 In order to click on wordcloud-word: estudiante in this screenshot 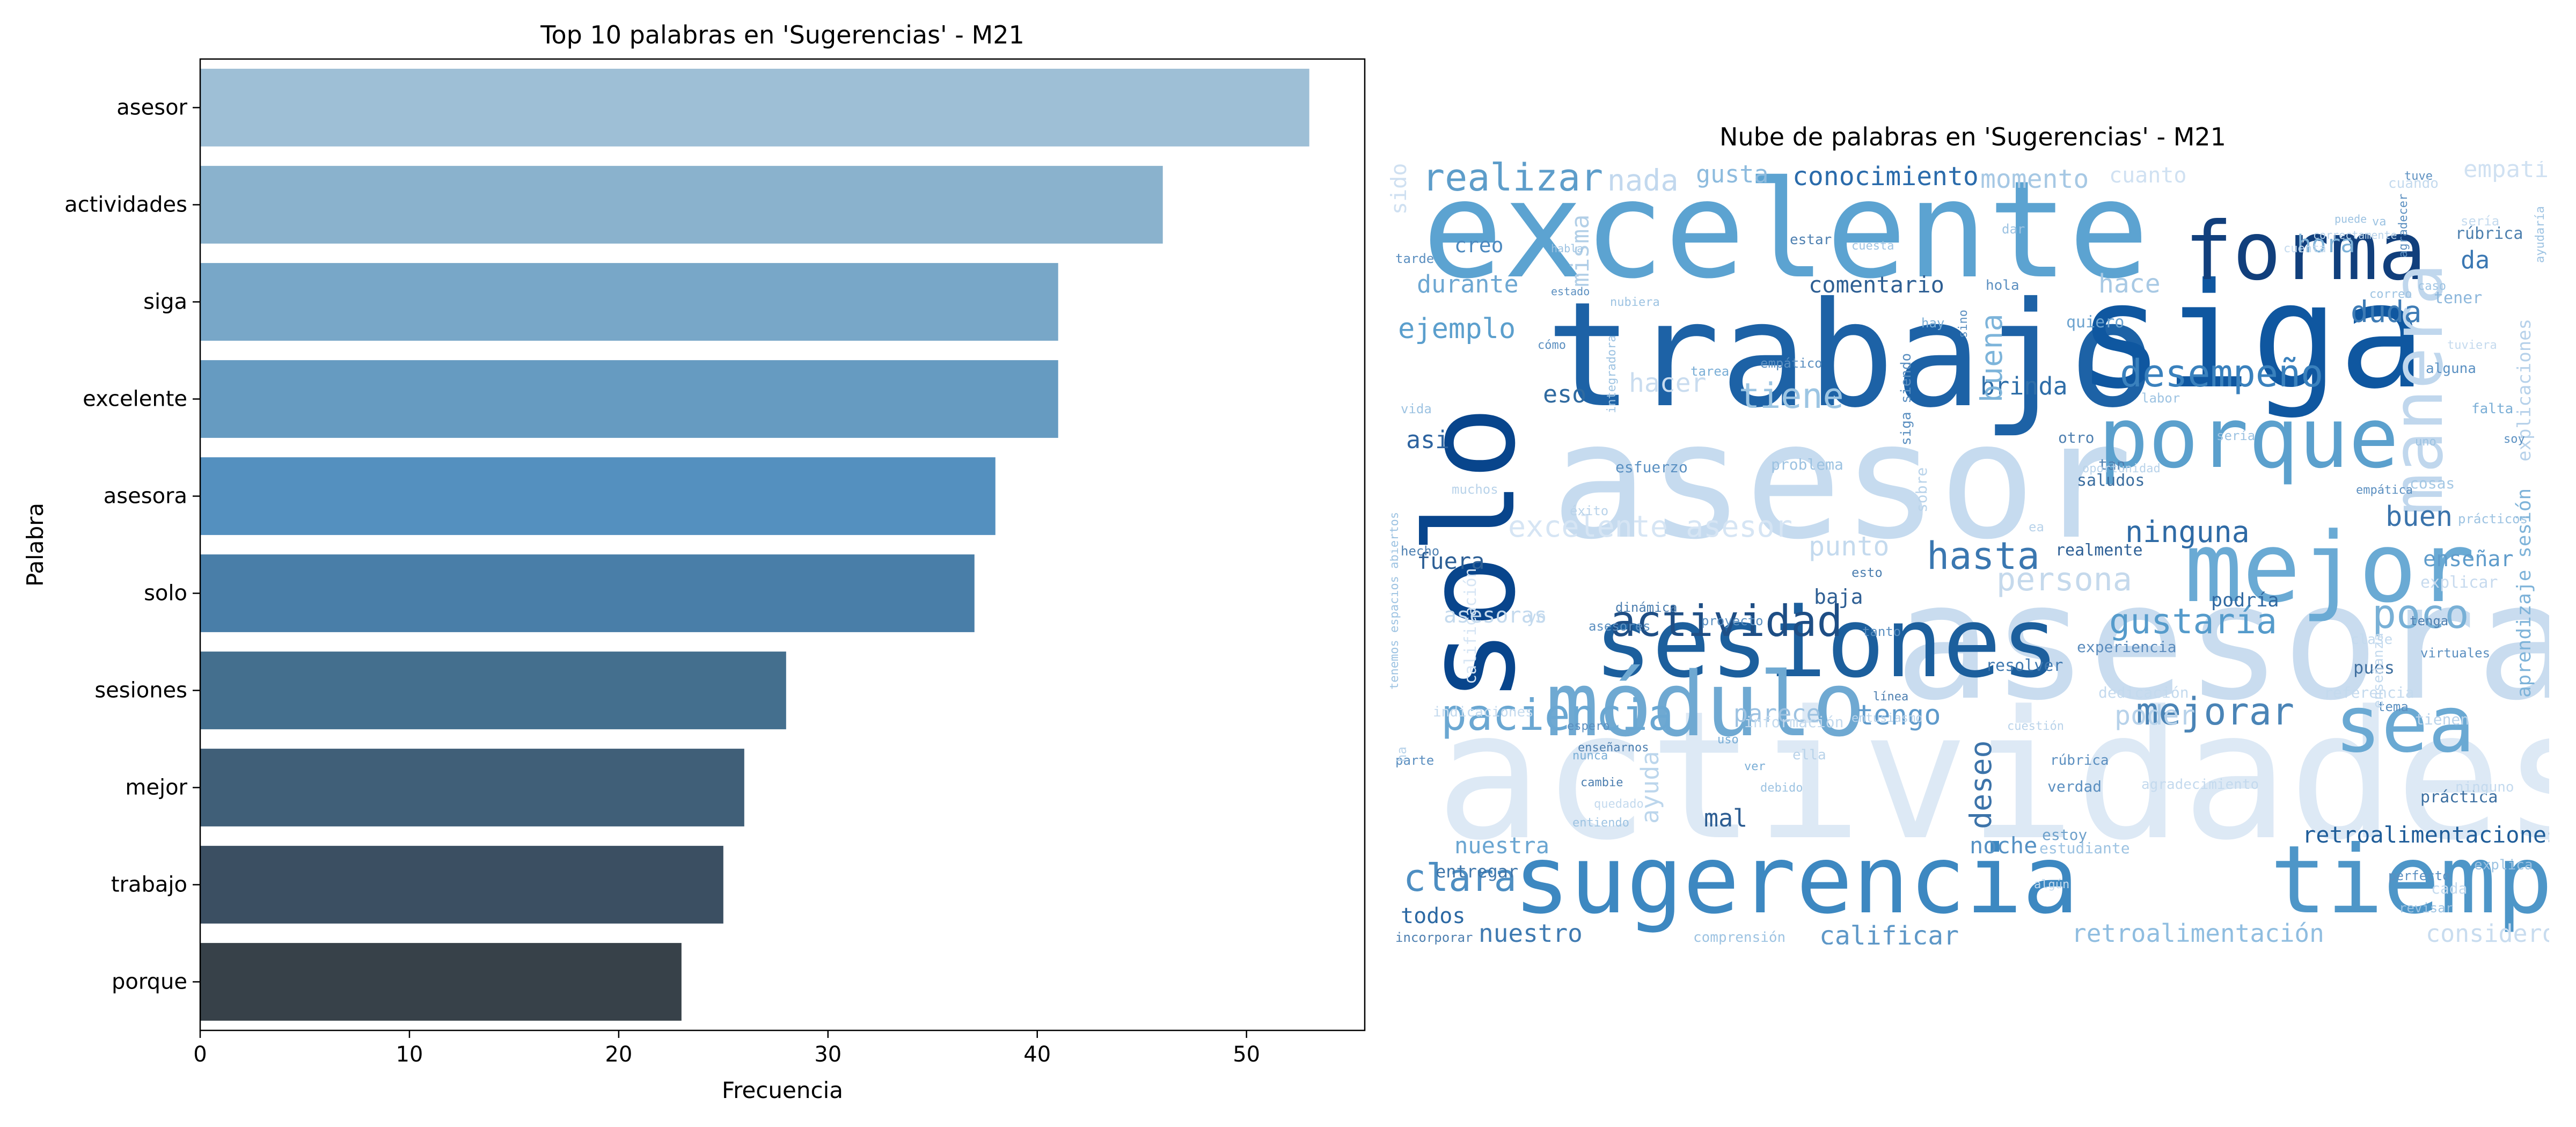, I will do `click(2084, 848)`.